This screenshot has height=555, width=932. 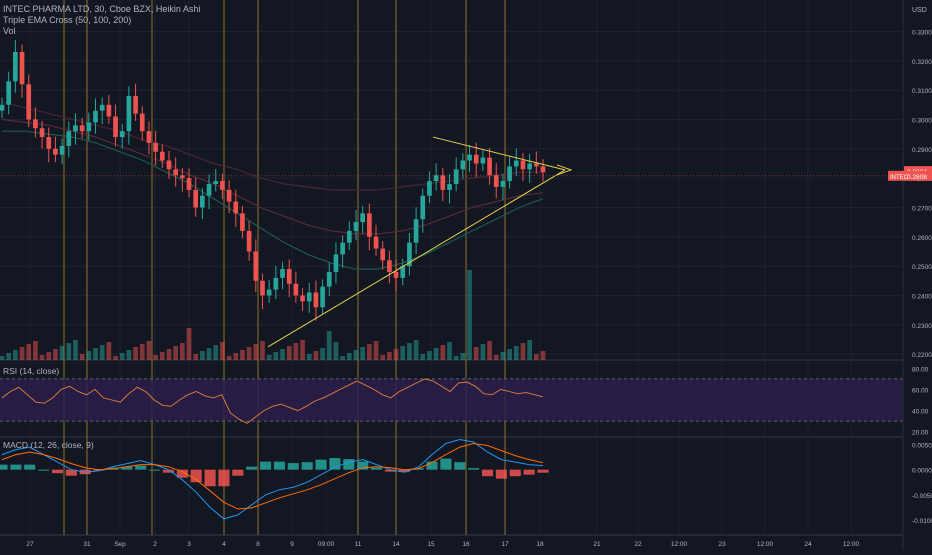 I want to click on macd-tick-label: -0.0100, so click(x=922, y=521).